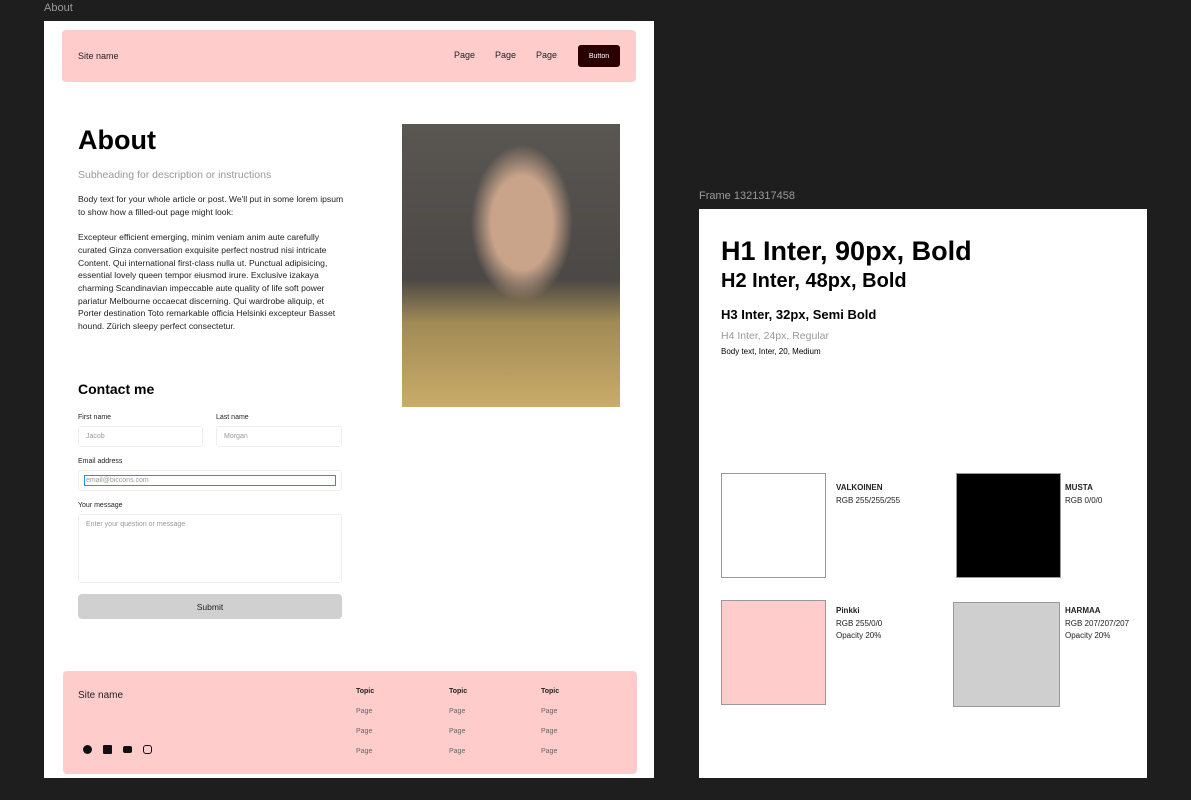 The width and height of the screenshot is (1191, 800). What do you see at coordinates (1084, 494) in the screenshot?
I see `swatch-musta-label: MUSTA RGB 0/0/0` at bounding box center [1084, 494].